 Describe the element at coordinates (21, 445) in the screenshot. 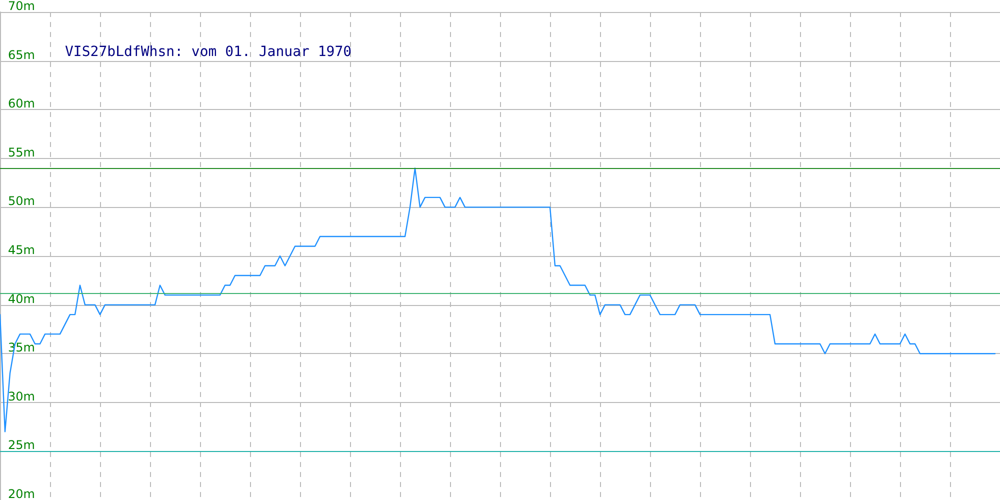

I see `y-tick-label: 25m` at that location.